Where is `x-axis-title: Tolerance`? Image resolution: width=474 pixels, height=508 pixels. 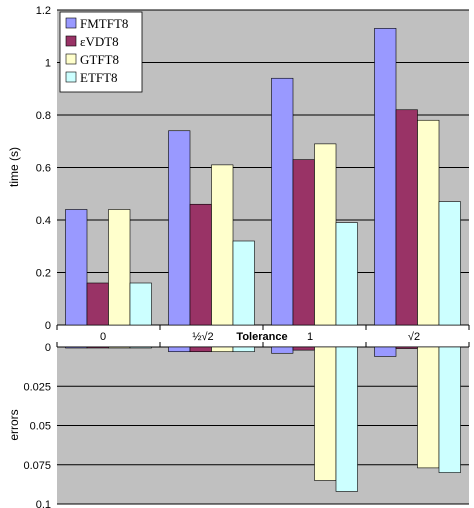
x-axis-title: Tolerance is located at coordinates (261, 337).